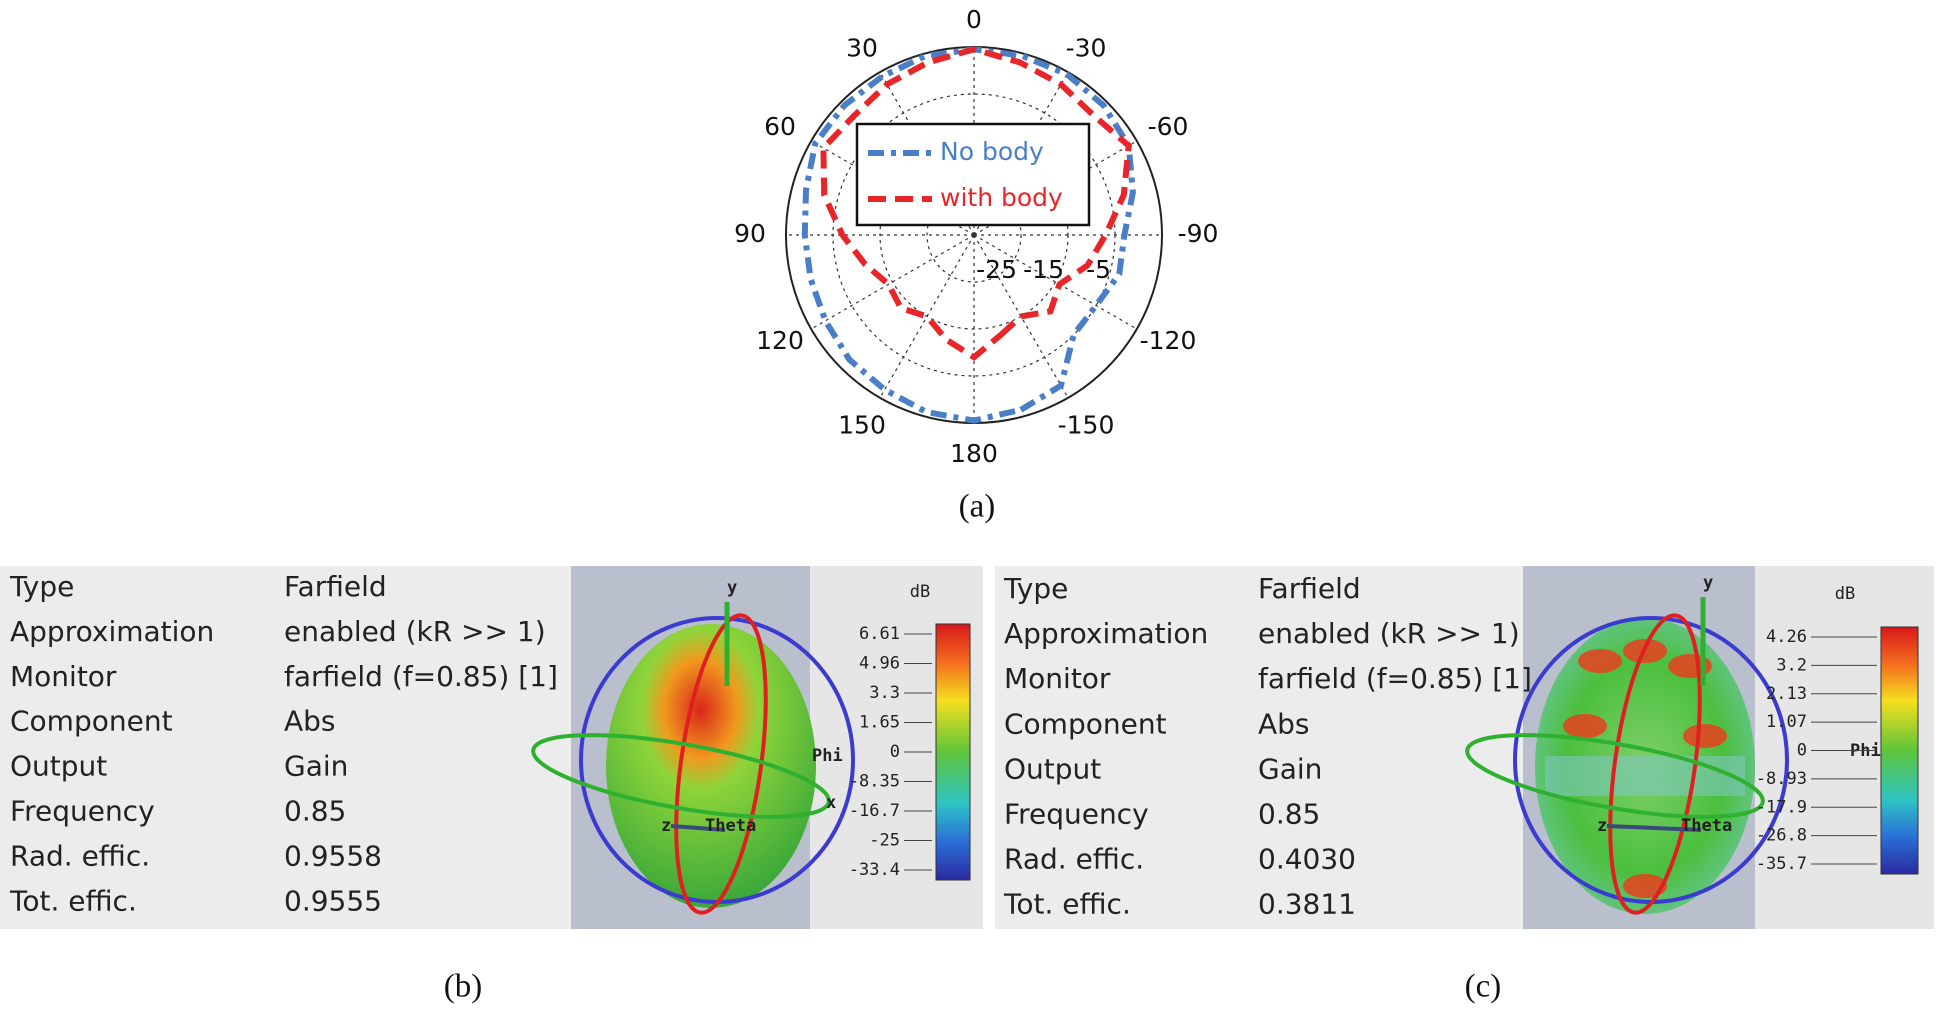  Describe the element at coordinates (1786, 637) in the screenshot. I see `colorbar-label: 4.26` at that location.